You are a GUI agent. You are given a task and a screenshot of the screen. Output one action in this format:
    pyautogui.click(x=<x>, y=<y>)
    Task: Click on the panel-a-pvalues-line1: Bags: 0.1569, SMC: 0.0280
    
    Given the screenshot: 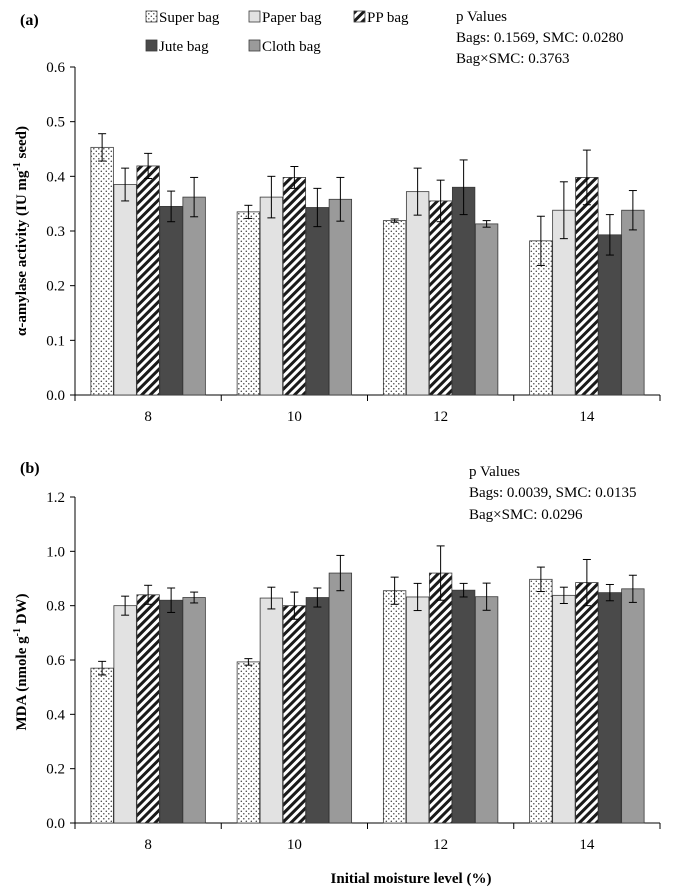 What is the action you would take?
    pyautogui.click(x=540, y=38)
    